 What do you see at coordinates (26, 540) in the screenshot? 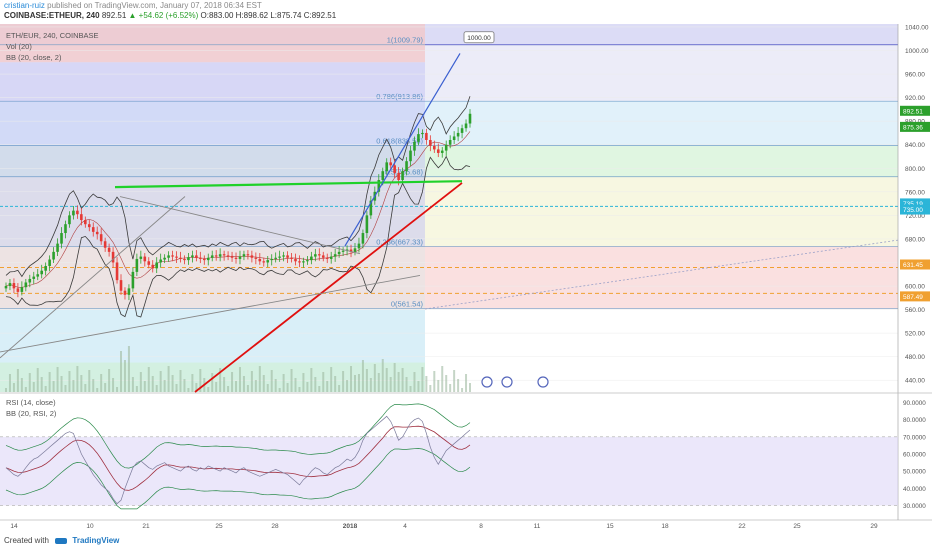
I see `footer-created: Created with` at bounding box center [26, 540].